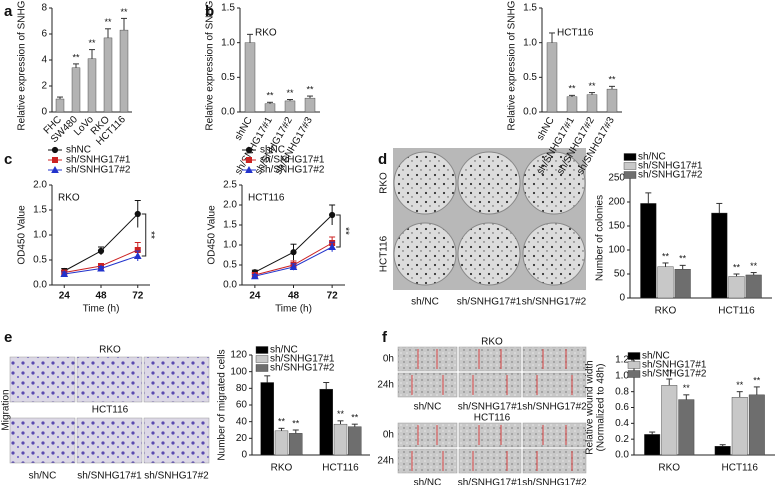  I want to click on legend-label: sh/NC, so click(656, 356).